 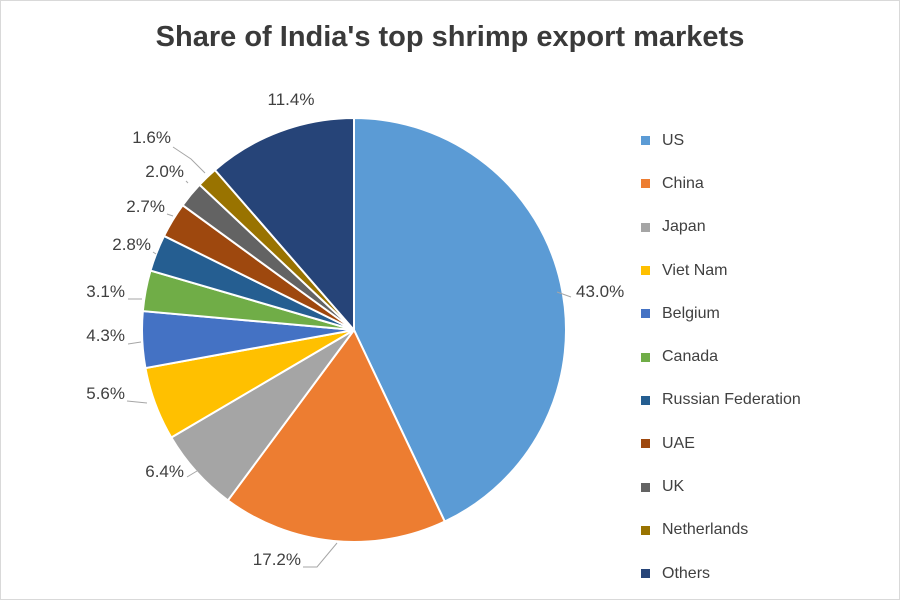 I want to click on legend-item: Others, so click(x=721, y=573).